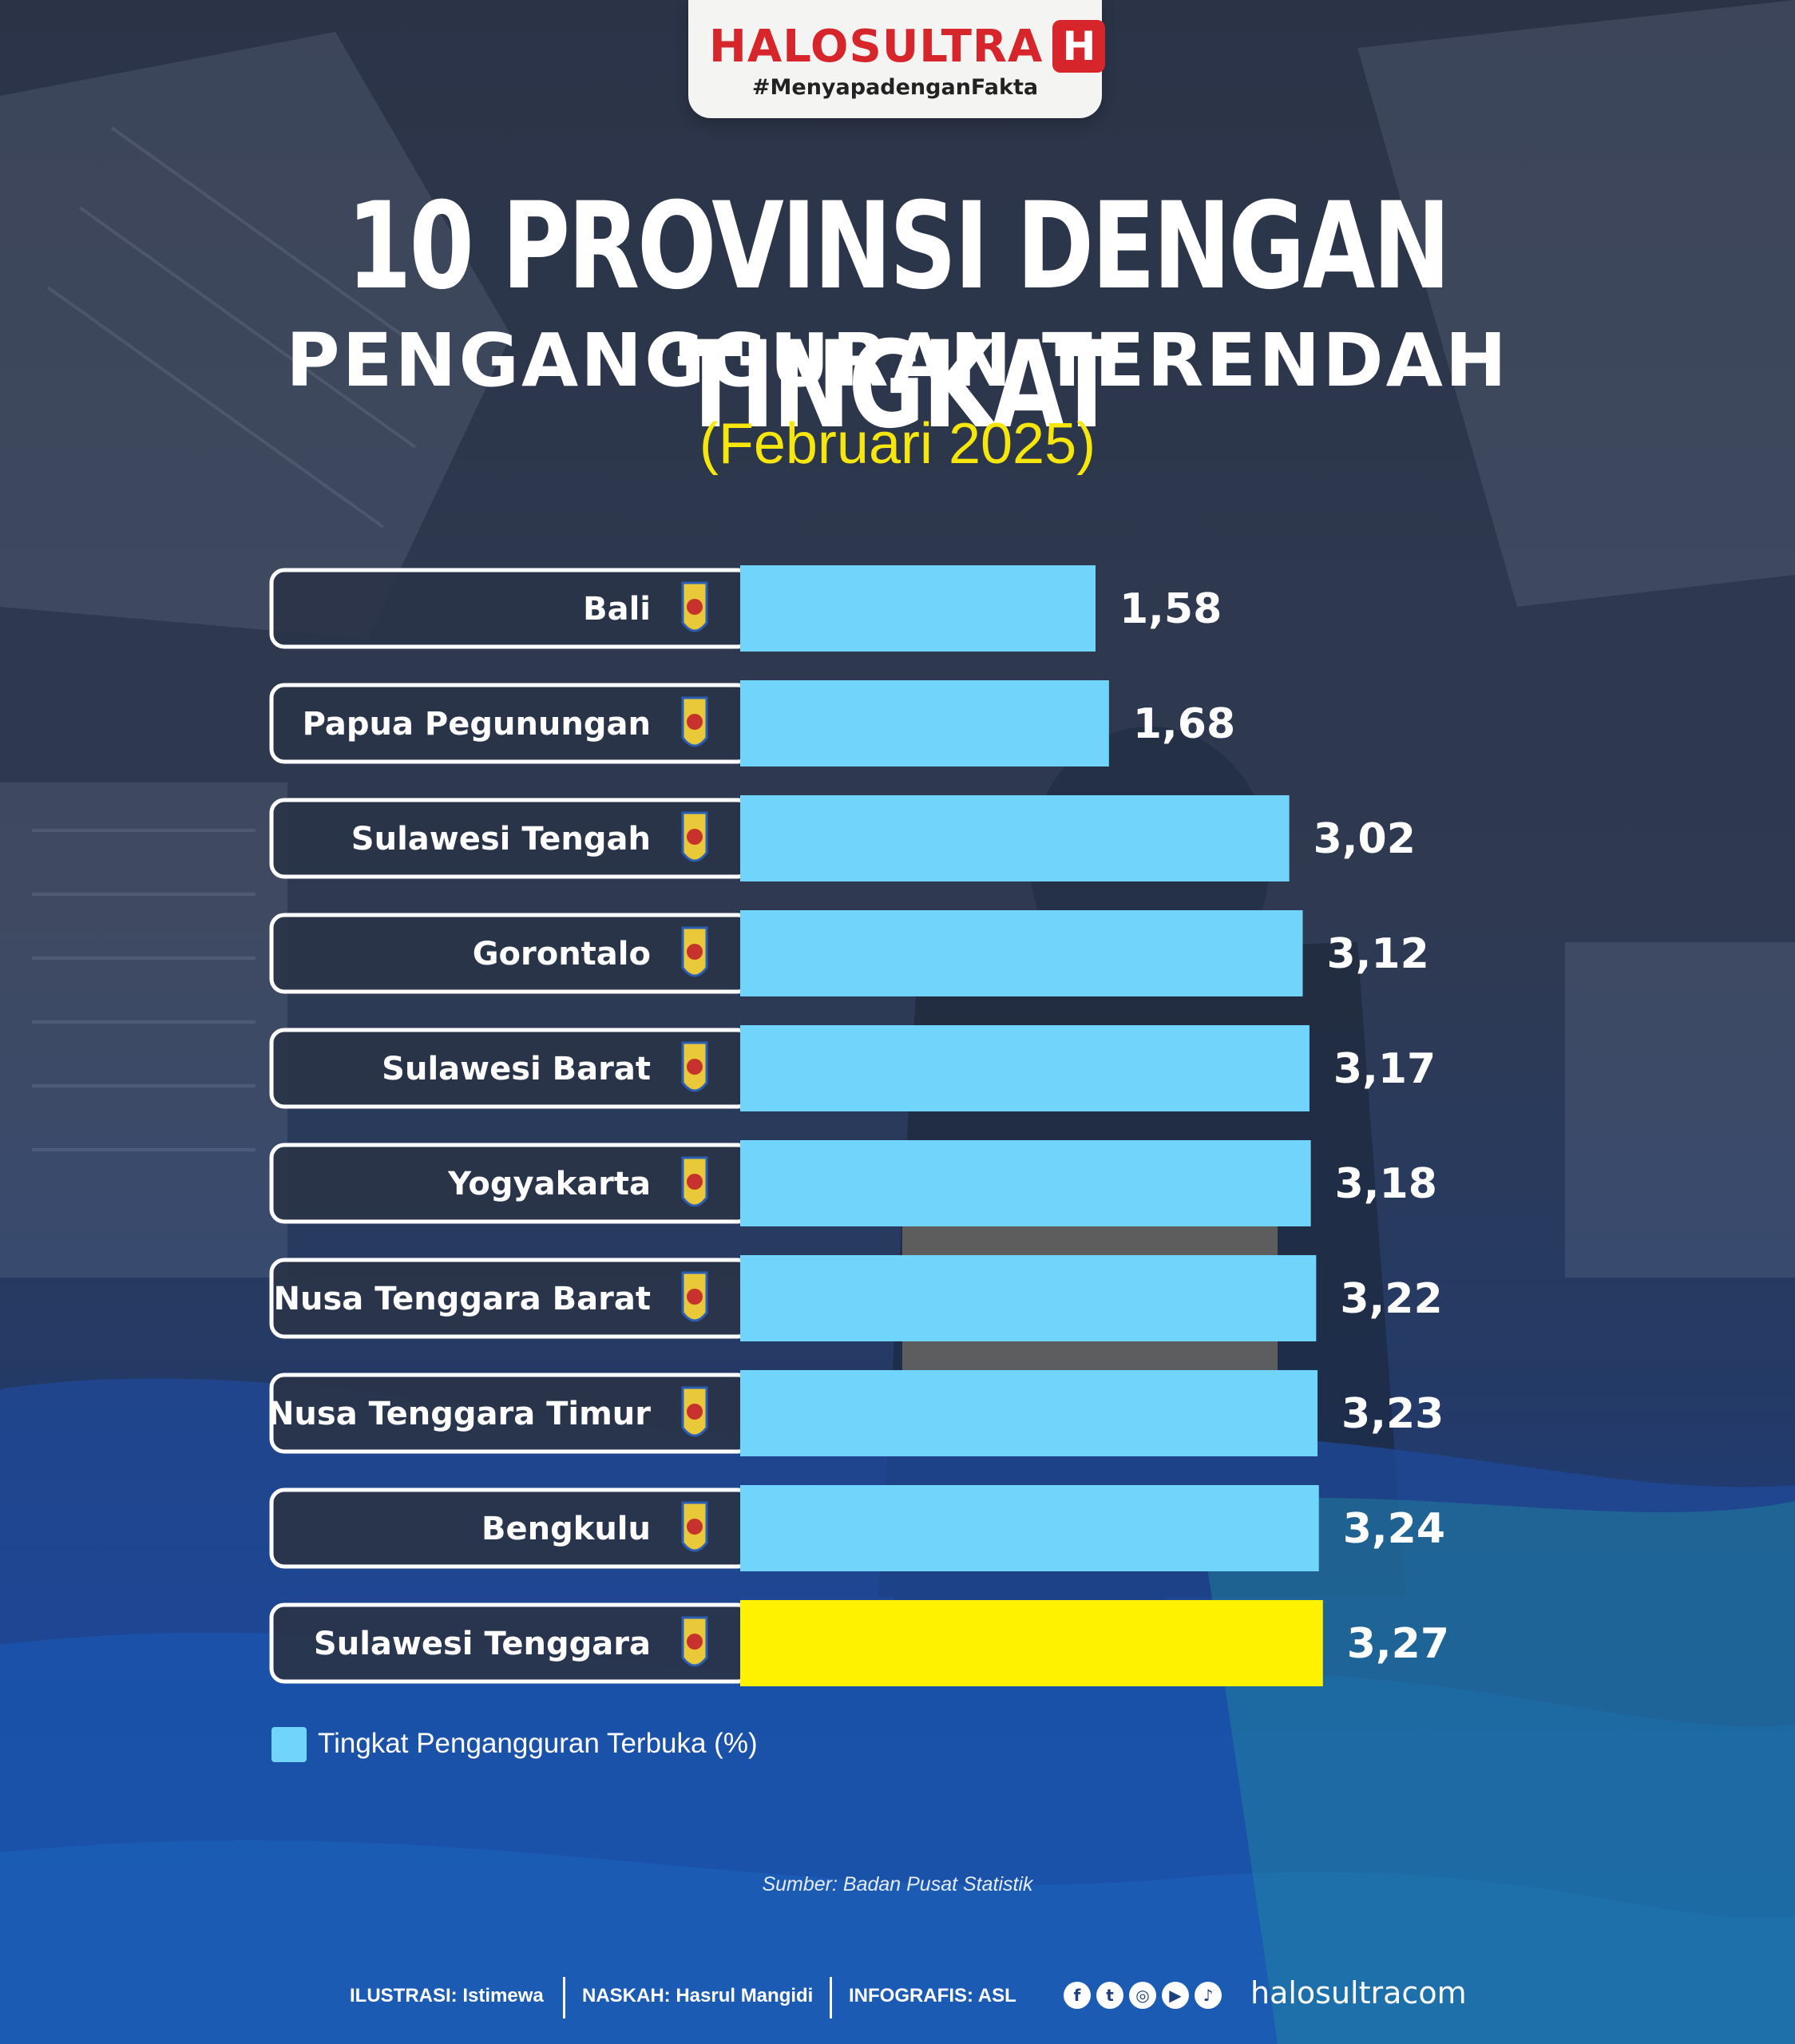 This screenshot has width=1795, height=2044. Describe the element at coordinates (897, 360) in the screenshot. I see `title-line-2: PENGANGGURAN TERENDAH` at that location.